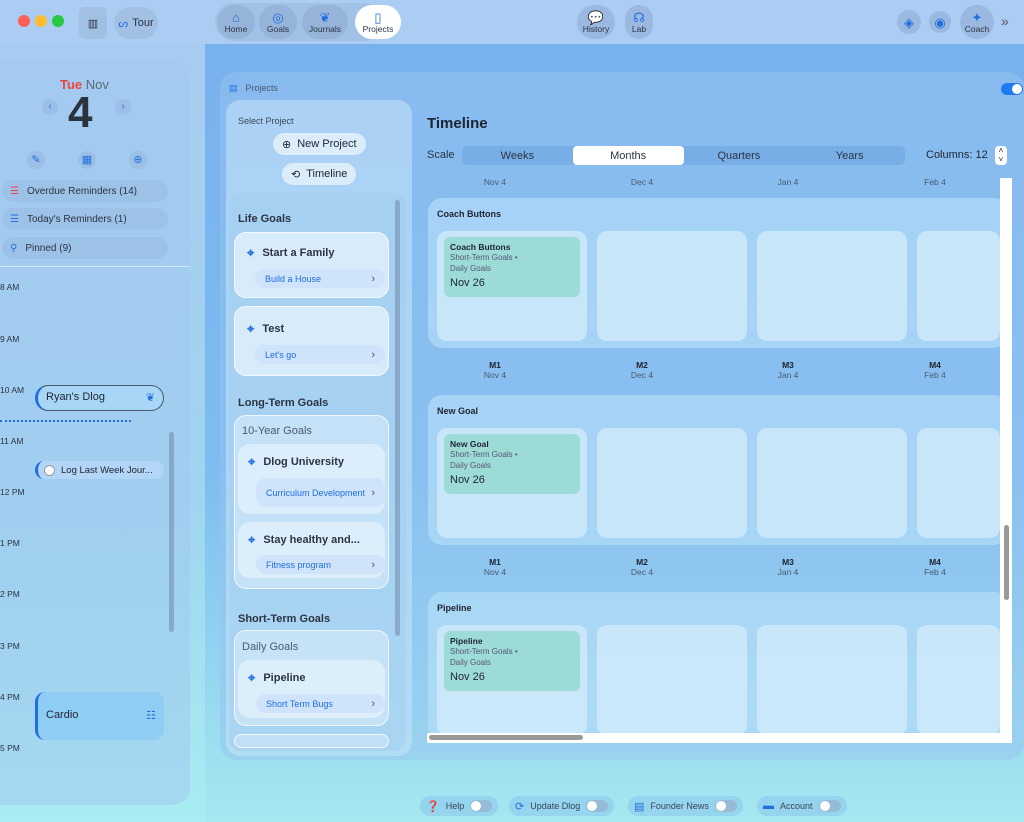  Describe the element at coordinates (1006, 456) in the screenshot. I see `timeline-vertical-scrollbar` at that location.